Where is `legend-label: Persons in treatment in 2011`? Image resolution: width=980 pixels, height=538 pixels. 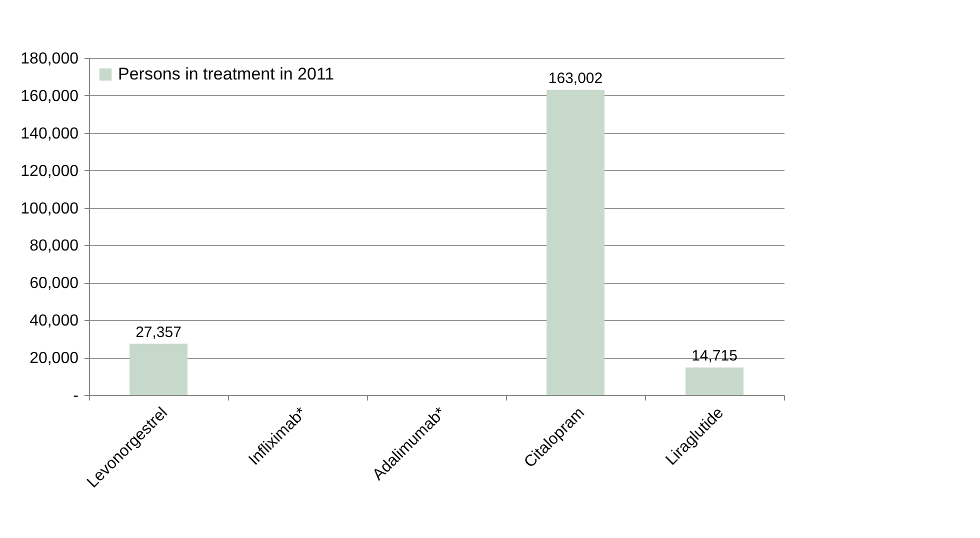 legend-label: Persons in treatment in 2011 is located at coordinates (226, 74).